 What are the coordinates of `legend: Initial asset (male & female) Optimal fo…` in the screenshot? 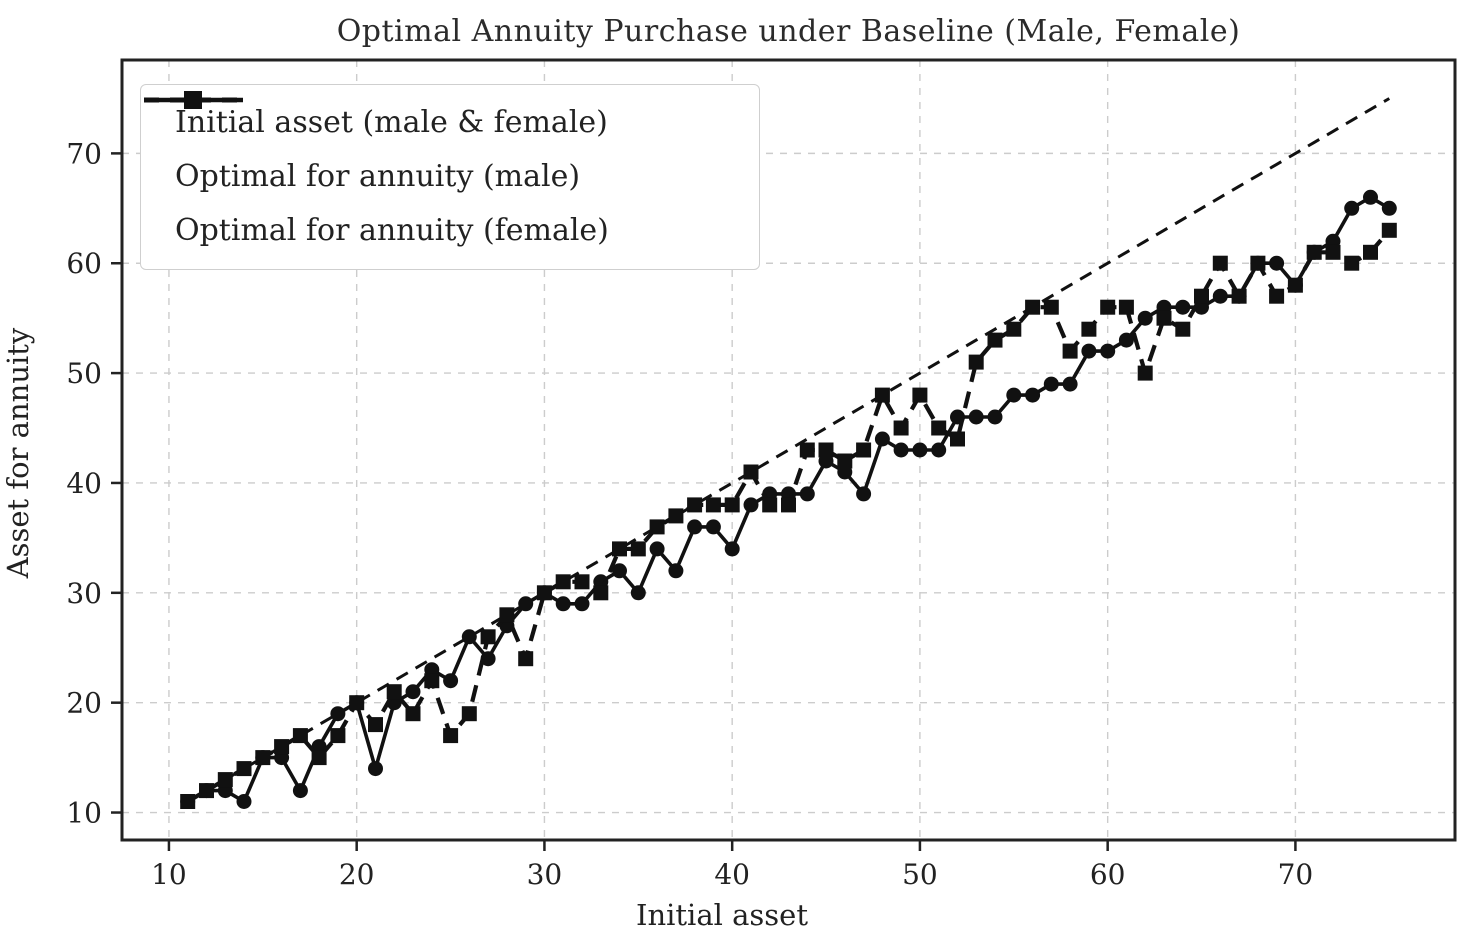 It's located at (450, 177).